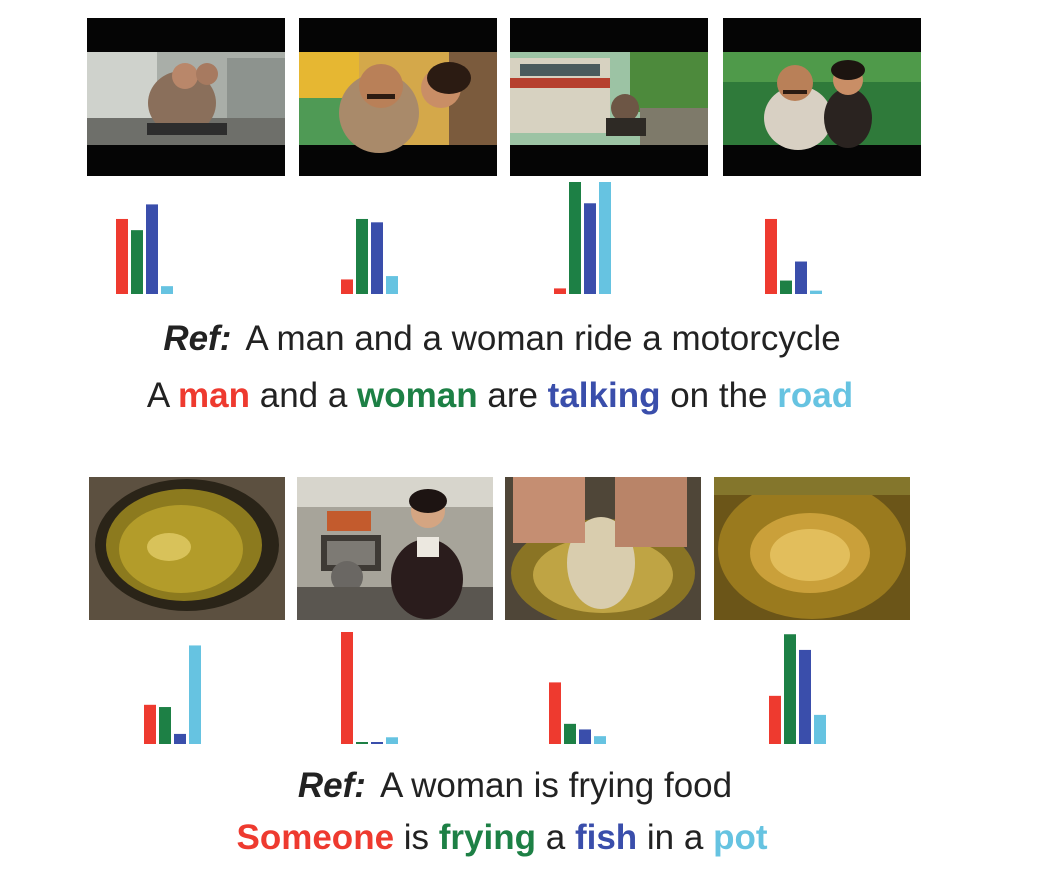  What do you see at coordinates (775, 719) in the screenshot?
I see `example2-frame4-bar-red` at bounding box center [775, 719].